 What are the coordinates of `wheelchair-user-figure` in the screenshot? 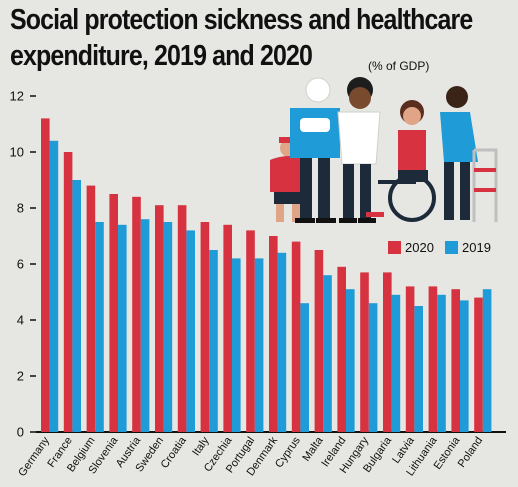 It's located at (401, 161).